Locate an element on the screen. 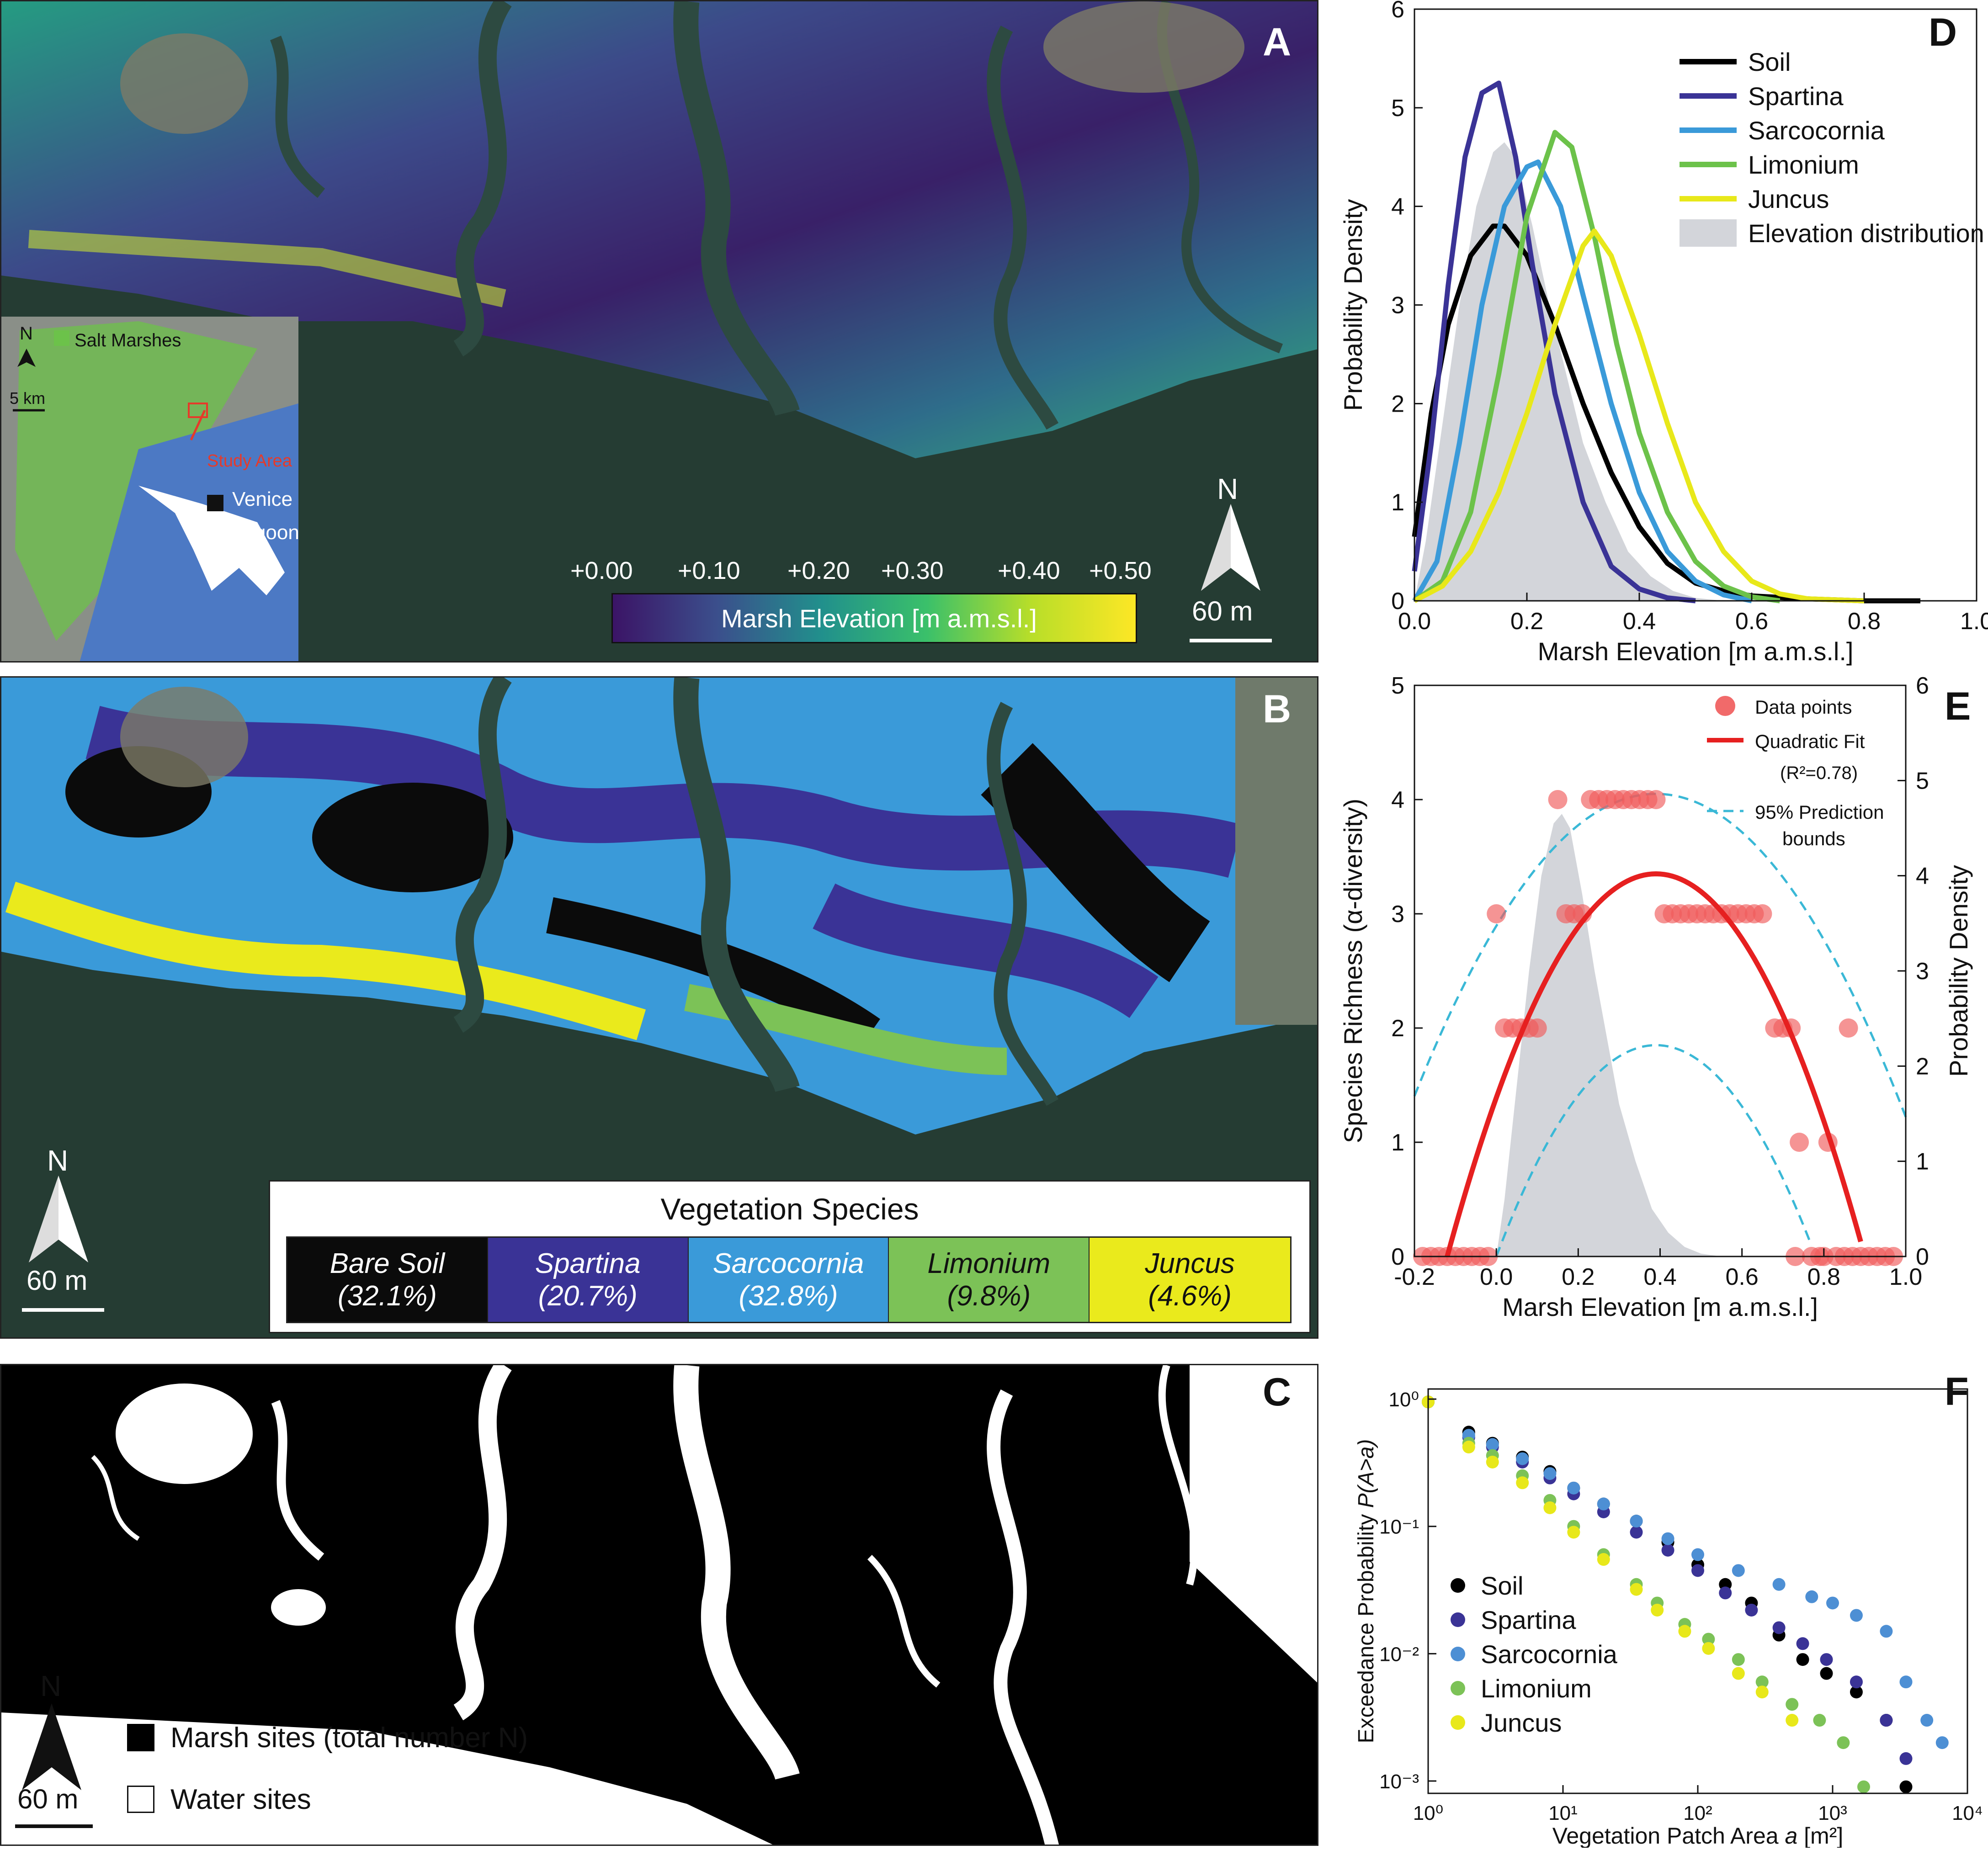 The image size is (1988, 1850). elevation-colorbar is located at coordinates (874, 618).